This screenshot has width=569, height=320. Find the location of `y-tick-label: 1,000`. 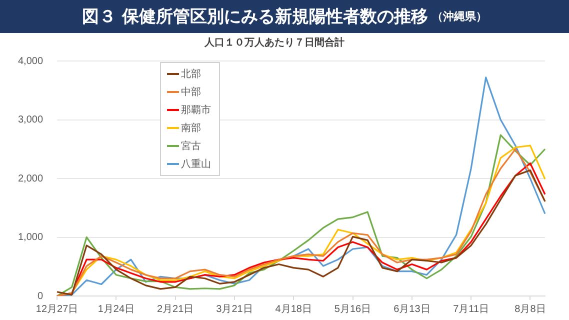

y-tick-label: 1,000 is located at coordinates (31, 237).